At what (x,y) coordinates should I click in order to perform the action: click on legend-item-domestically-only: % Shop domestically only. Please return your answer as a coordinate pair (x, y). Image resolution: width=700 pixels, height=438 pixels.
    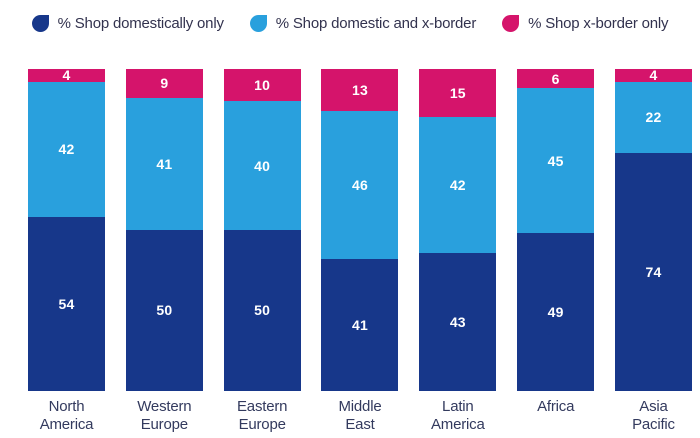
    Looking at the image, I should click on (127, 23).